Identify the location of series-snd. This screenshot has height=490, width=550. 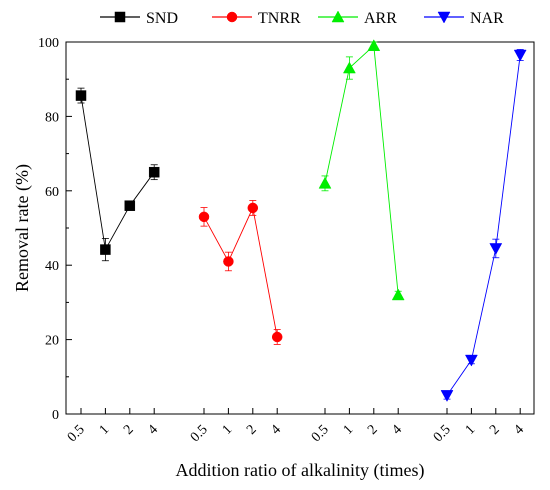
(117, 174).